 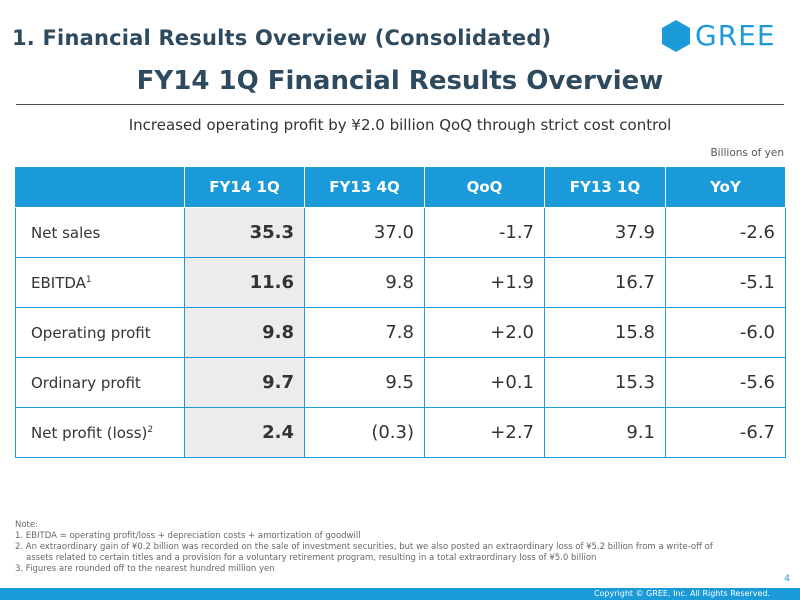 I want to click on column-header-fy14-1q: FY14 1Q, so click(x=244, y=187).